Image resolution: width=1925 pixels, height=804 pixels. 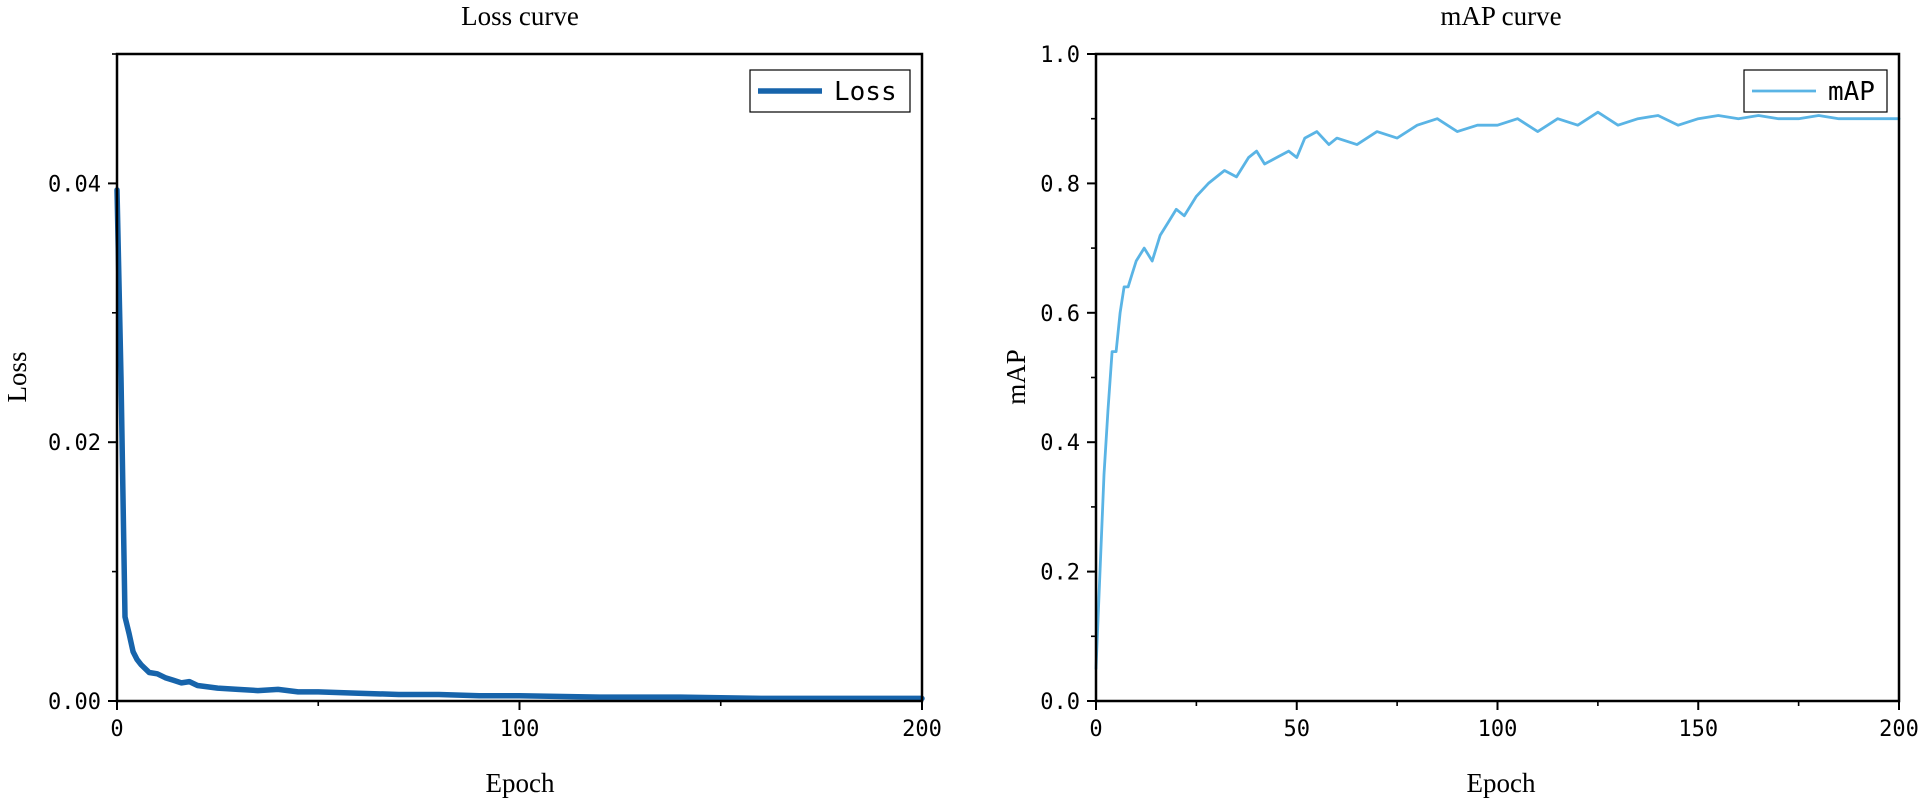 I want to click on chart-title: mAP curve, so click(x=1500, y=16).